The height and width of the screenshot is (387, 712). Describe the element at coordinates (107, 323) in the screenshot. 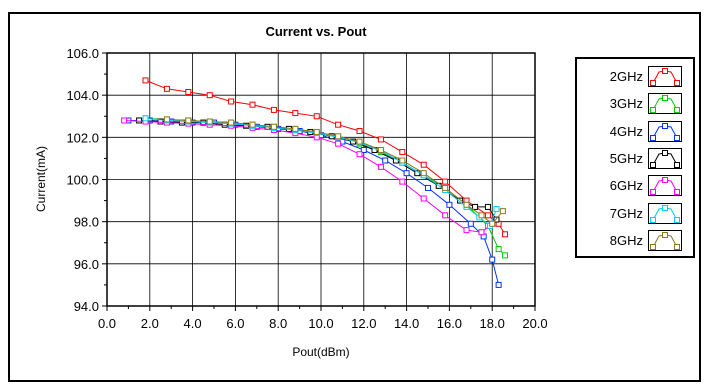

I see `x-tick-label: 0.0` at that location.